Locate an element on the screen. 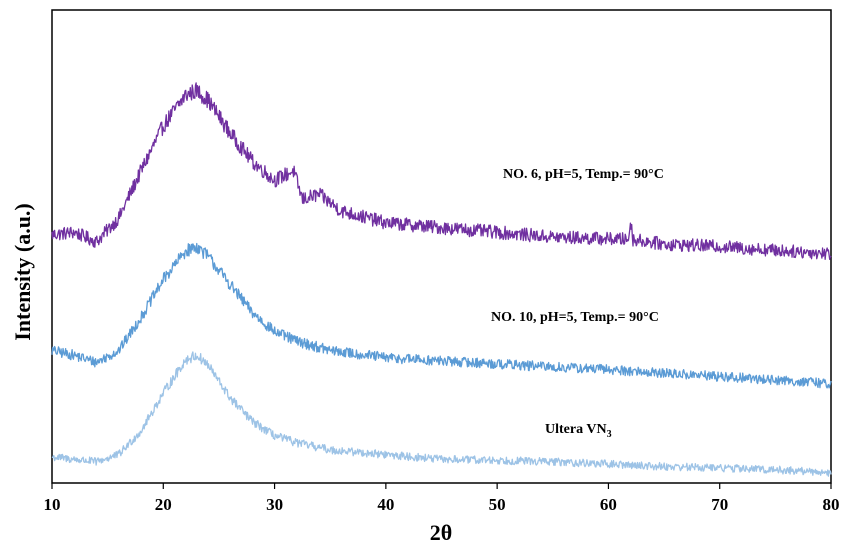 This screenshot has height=542, width=845. x-tick-label: 60 is located at coordinates (608, 504).